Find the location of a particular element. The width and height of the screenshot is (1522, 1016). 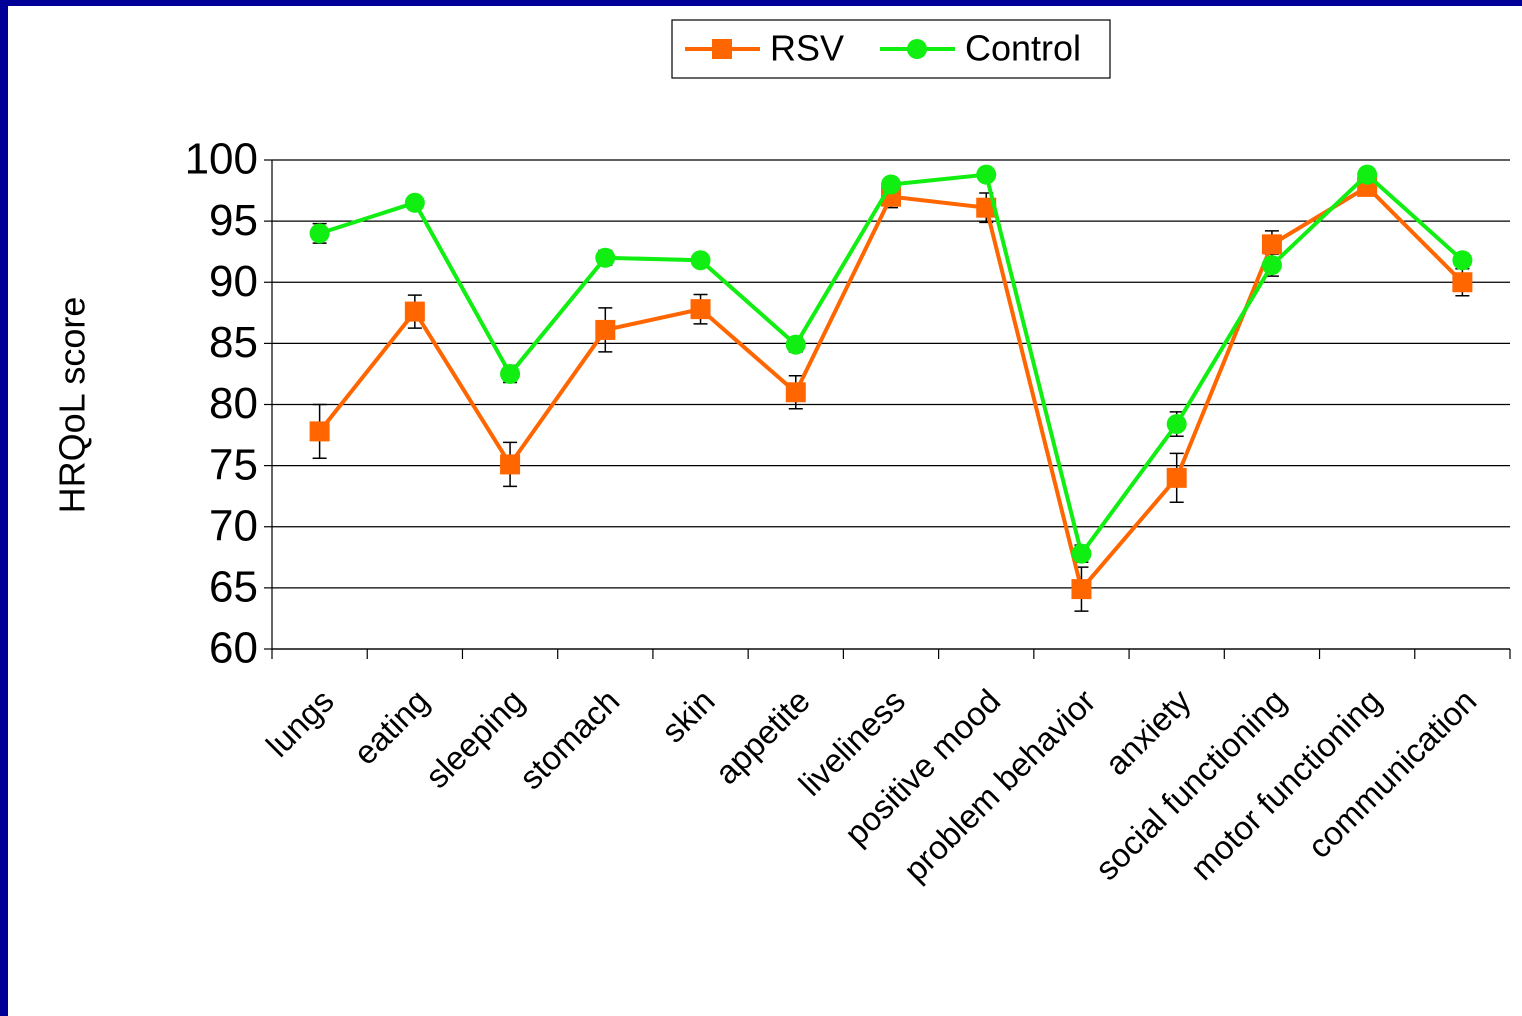

y-tick-label: 80 is located at coordinates (233, 403).